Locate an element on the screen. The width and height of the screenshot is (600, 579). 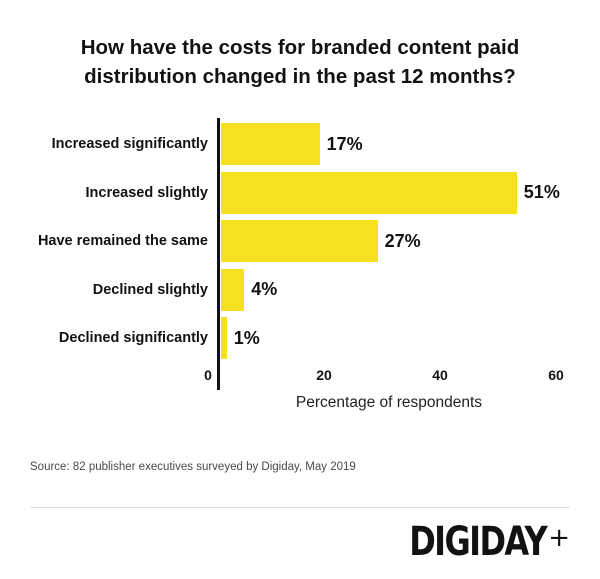
digiday-logo: DIGIDAY + is located at coordinates (472, 542).